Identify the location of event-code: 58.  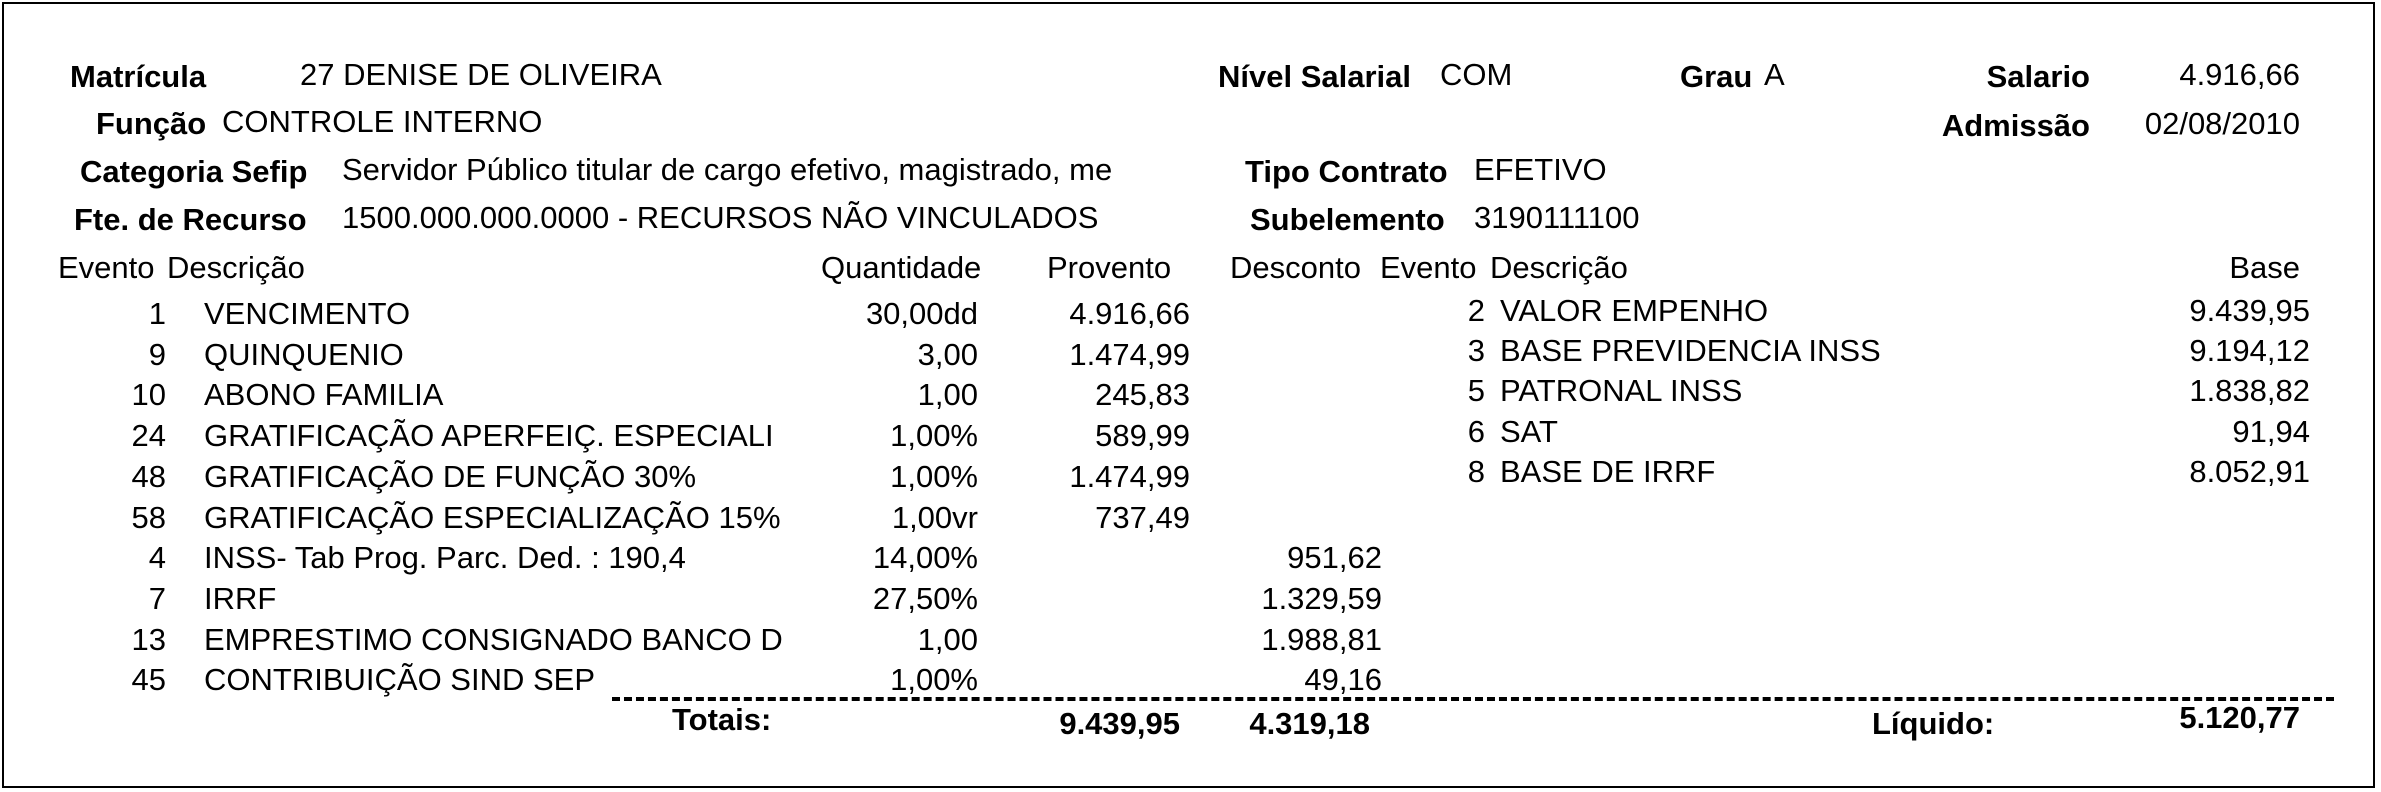
(148, 517).